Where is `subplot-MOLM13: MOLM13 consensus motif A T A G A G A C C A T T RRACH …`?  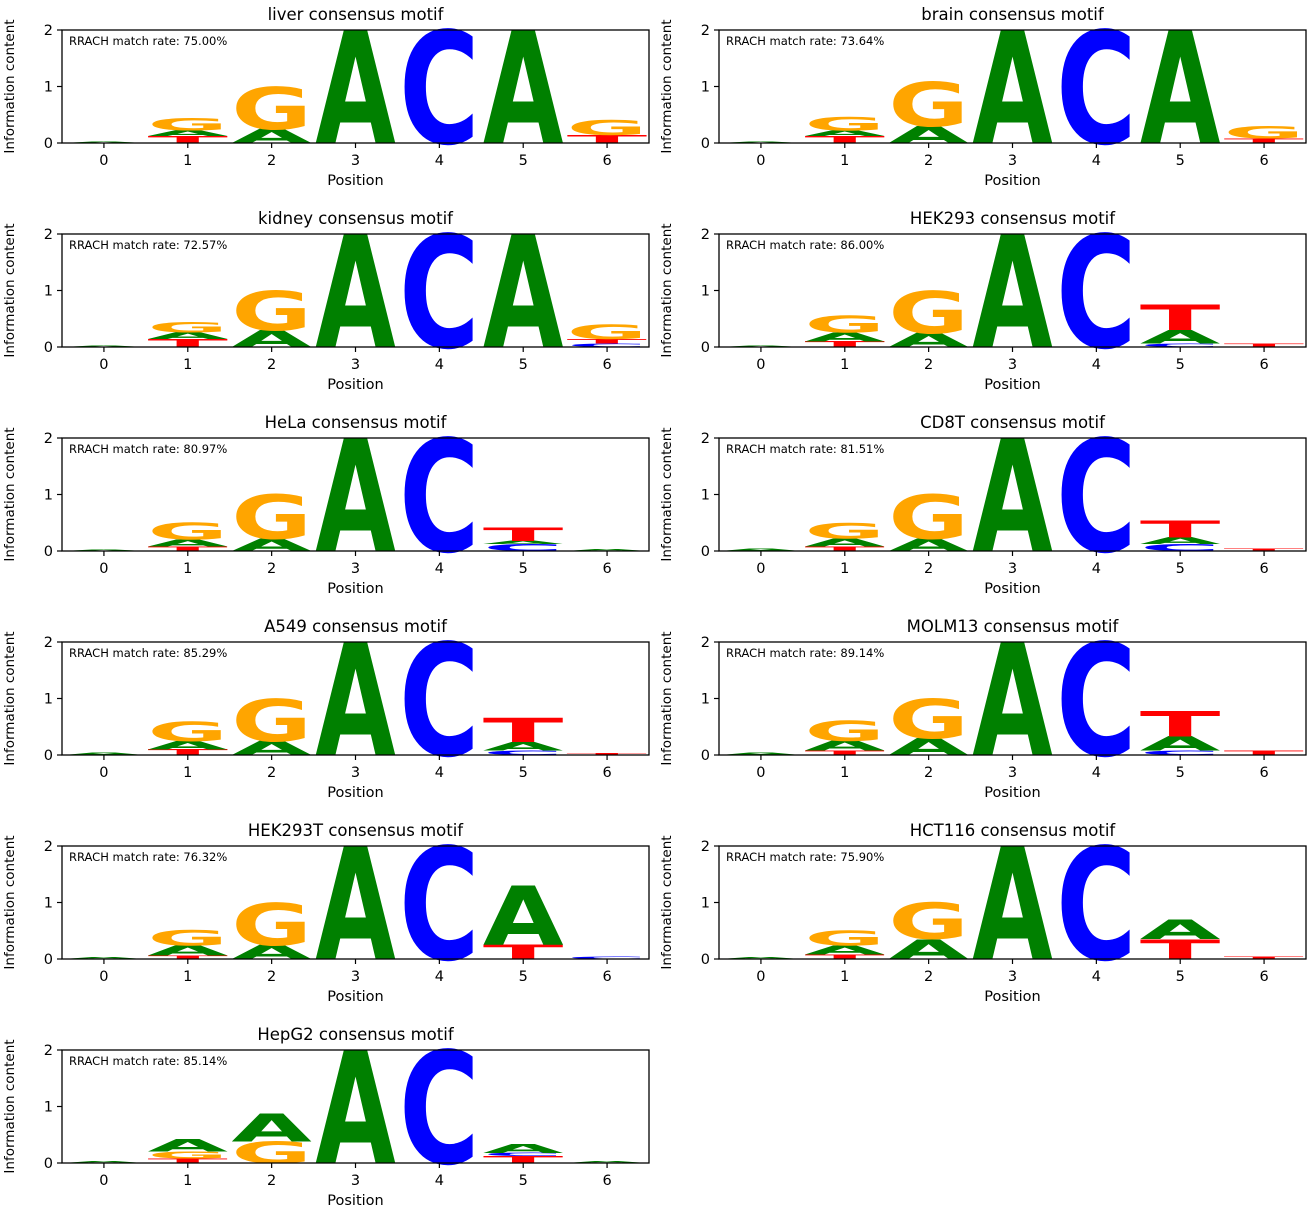 subplot-MOLM13: MOLM13 consensus motif A T A G A G A C C A T T RRACH … is located at coordinates (985, 714).